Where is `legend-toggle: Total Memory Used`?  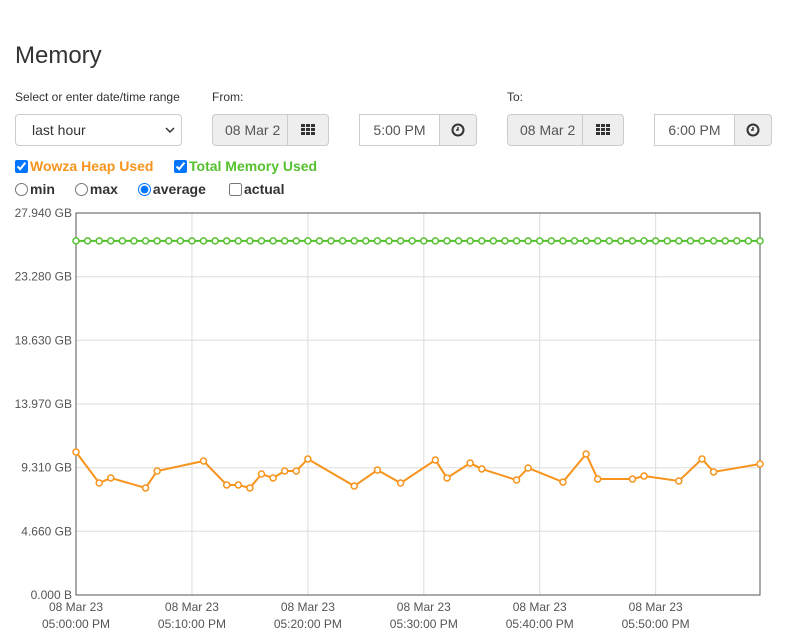
legend-toggle: Total Memory Used is located at coordinates (245, 166).